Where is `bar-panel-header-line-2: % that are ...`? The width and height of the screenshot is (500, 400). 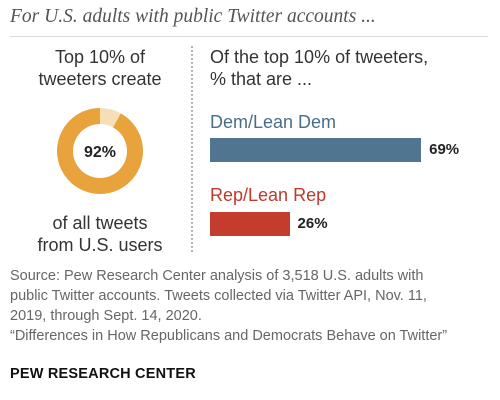
bar-panel-header-line-2: % that are ... is located at coordinates (261, 79).